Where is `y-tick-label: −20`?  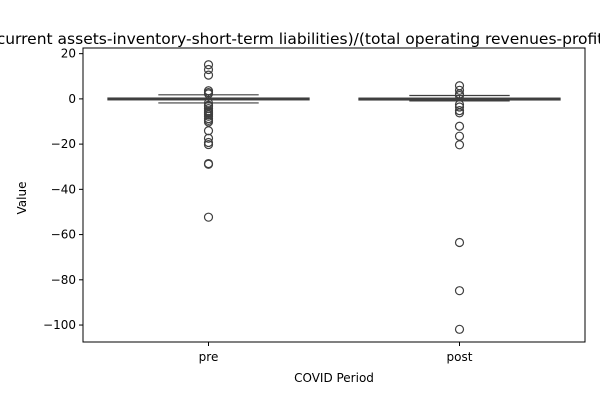 y-tick-label: −20 is located at coordinates (63, 144).